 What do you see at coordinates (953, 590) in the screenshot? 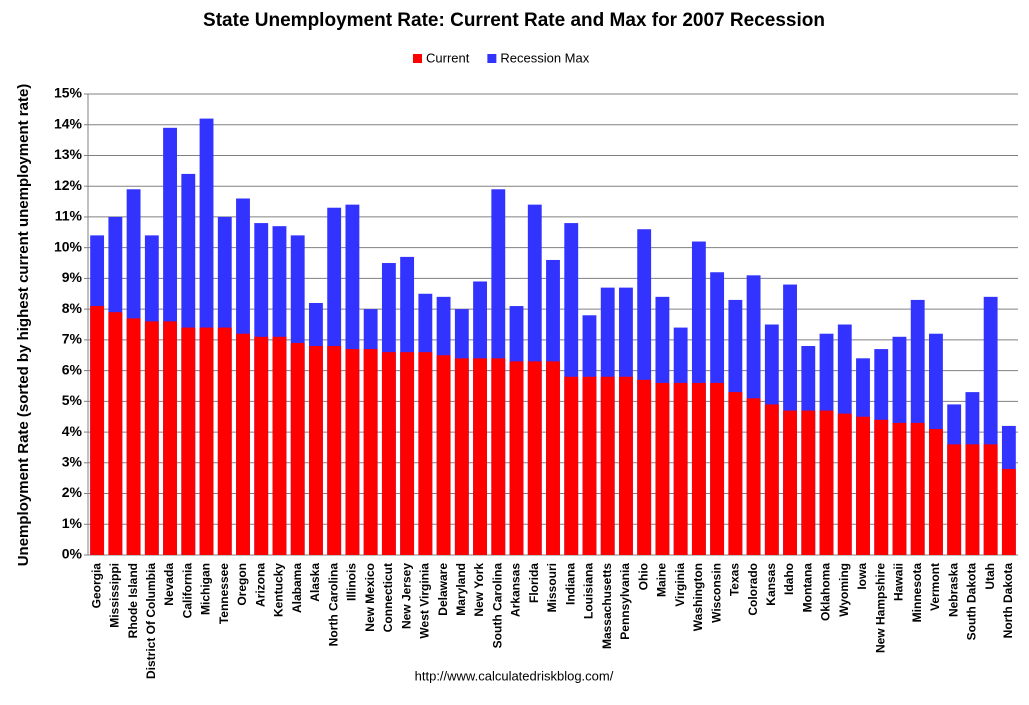
I see `x-tick-label: Nebraska` at bounding box center [953, 590].